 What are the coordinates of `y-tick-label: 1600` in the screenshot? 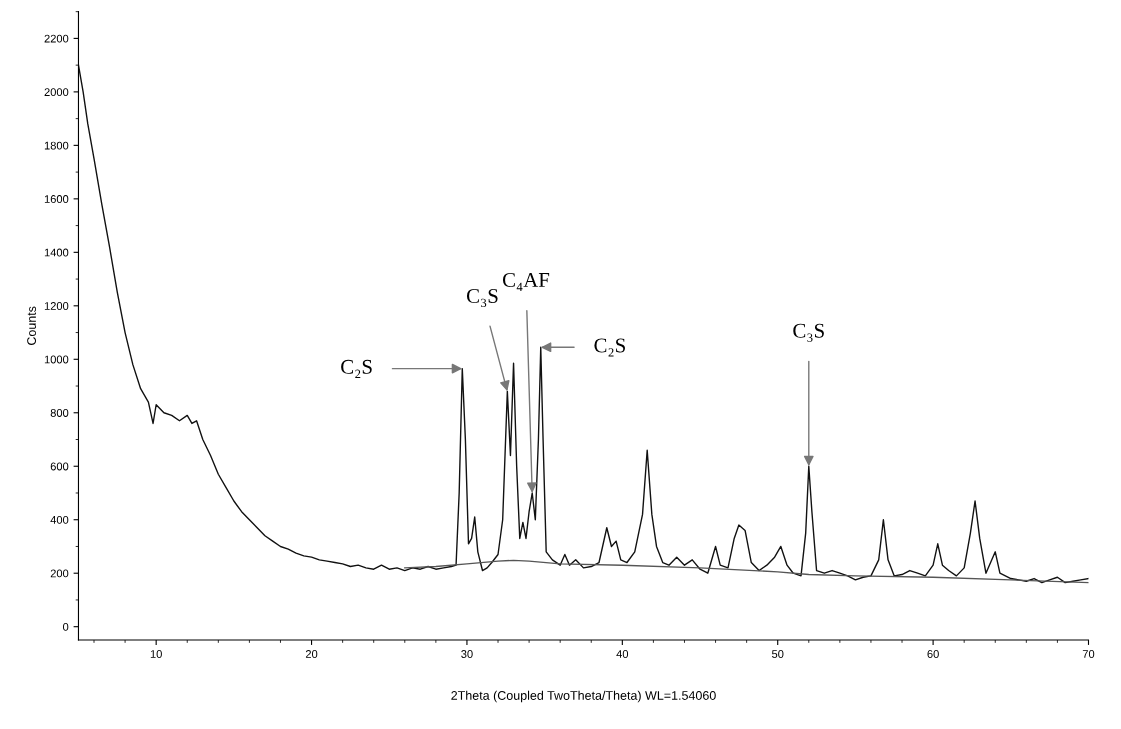 It's located at (56, 199).